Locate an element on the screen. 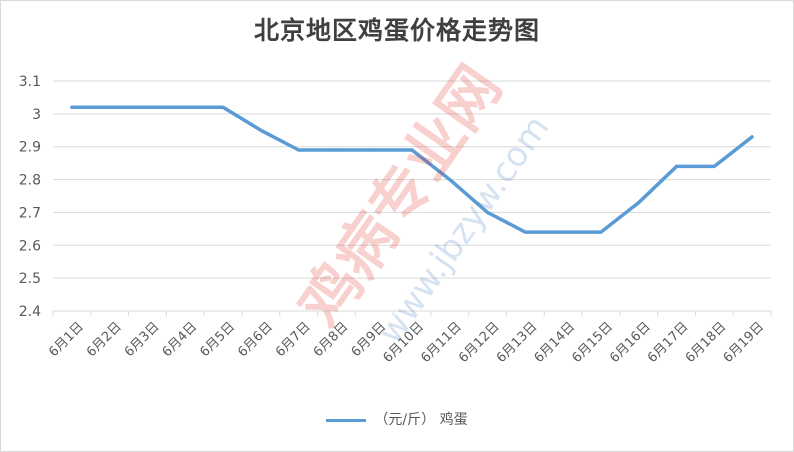  x-tick-label: 6月3日 is located at coordinates (142, 339).